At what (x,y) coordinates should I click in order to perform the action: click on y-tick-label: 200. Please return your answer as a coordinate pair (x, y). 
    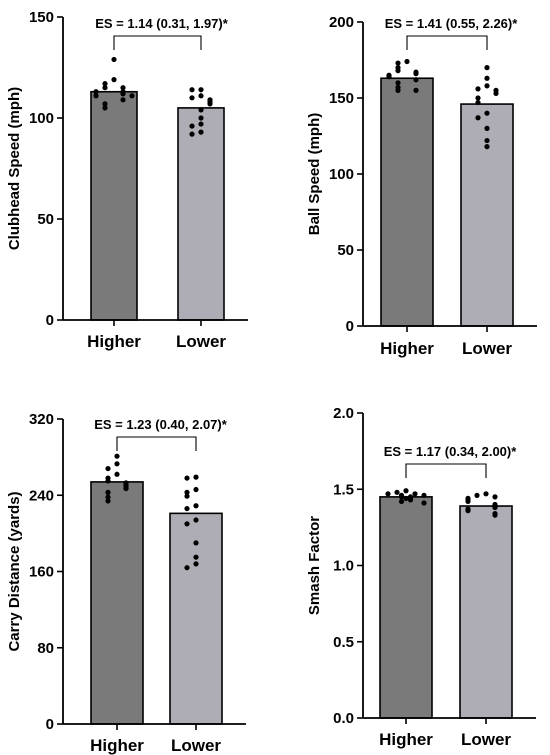
    Looking at the image, I should click on (341, 22).